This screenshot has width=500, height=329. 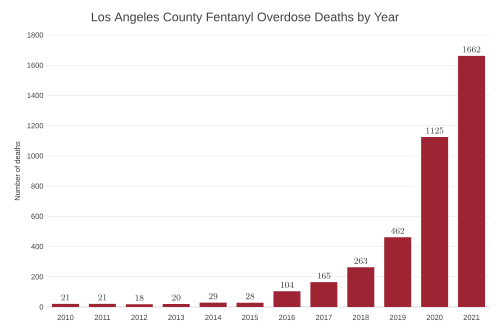 I want to click on data-label: 20, so click(x=176, y=297).